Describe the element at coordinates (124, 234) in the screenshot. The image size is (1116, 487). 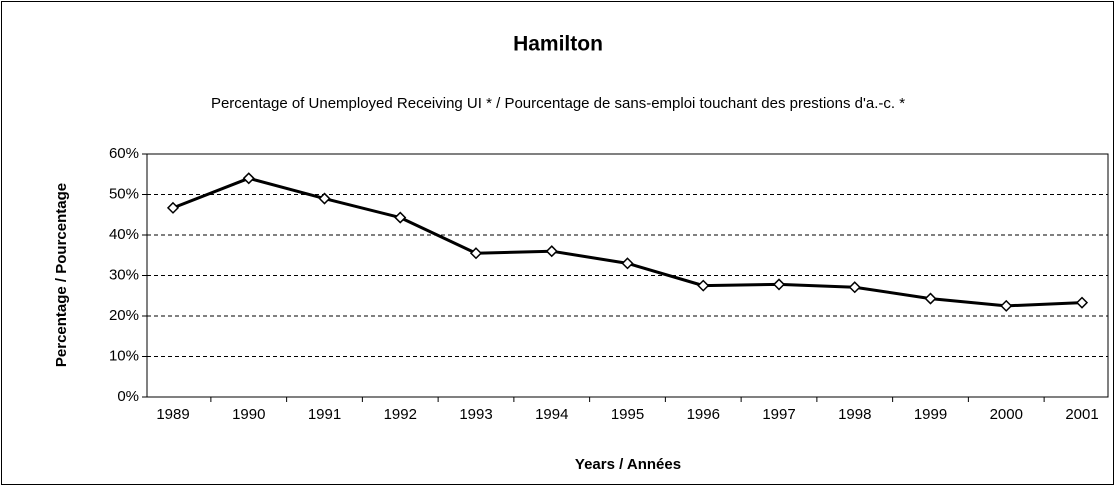
I see `y-tick-label: 40%` at that location.